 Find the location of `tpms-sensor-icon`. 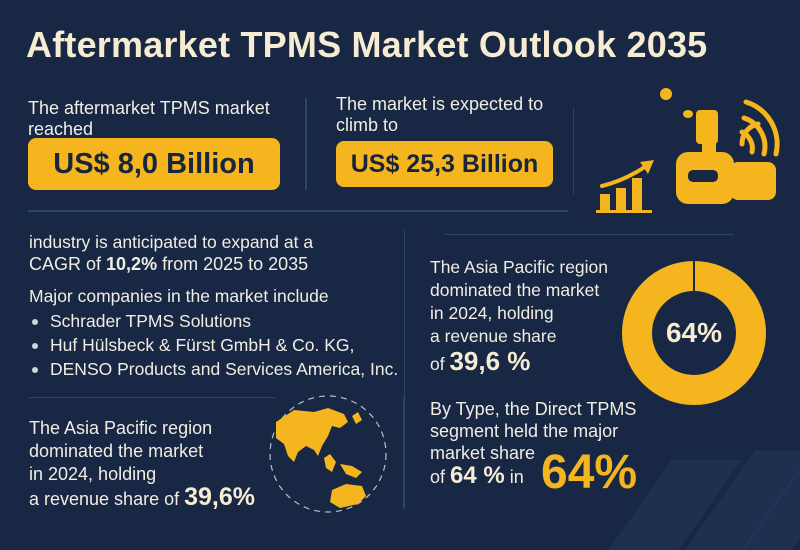

tpms-sensor-icon is located at coordinates (720, 146).